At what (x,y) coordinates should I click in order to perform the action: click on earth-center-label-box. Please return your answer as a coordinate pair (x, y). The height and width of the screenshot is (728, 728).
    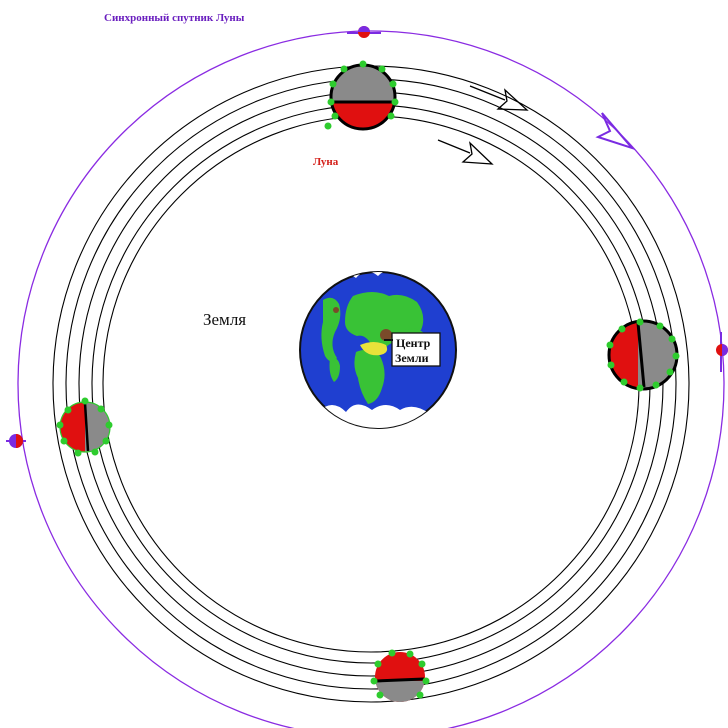
    Looking at the image, I should click on (416, 349).